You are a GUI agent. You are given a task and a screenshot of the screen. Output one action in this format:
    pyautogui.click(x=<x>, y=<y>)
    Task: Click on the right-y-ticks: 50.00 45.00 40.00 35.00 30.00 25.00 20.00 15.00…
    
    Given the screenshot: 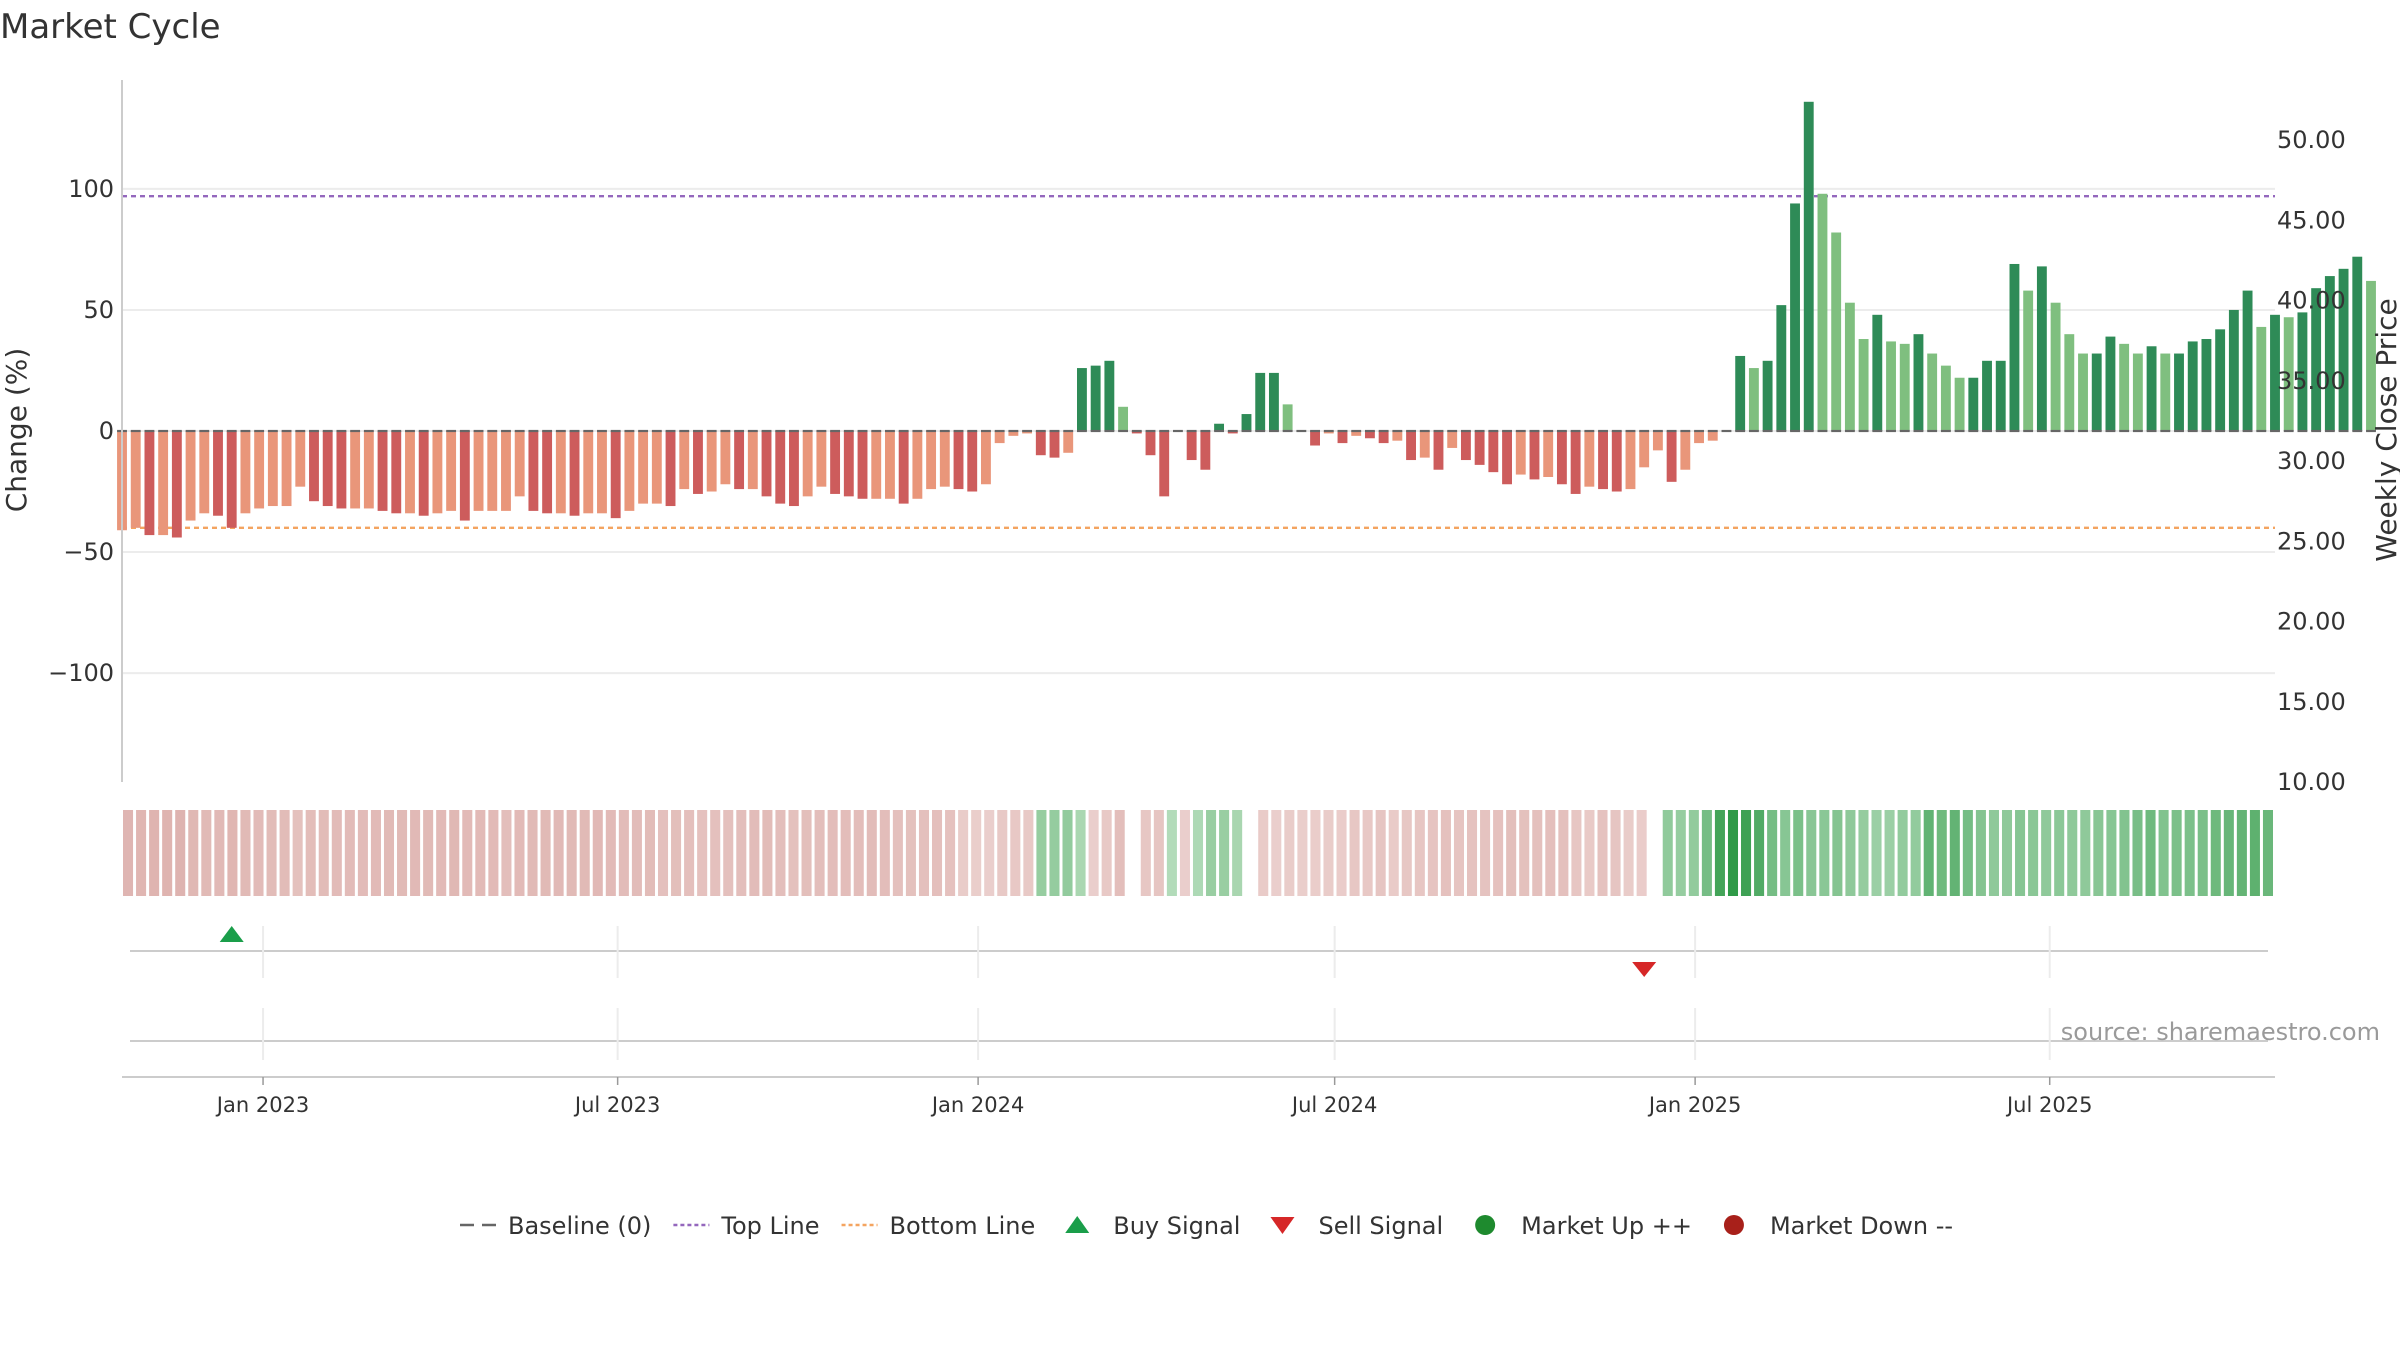 What is the action you would take?
    pyautogui.click(x=2311, y=461)
    